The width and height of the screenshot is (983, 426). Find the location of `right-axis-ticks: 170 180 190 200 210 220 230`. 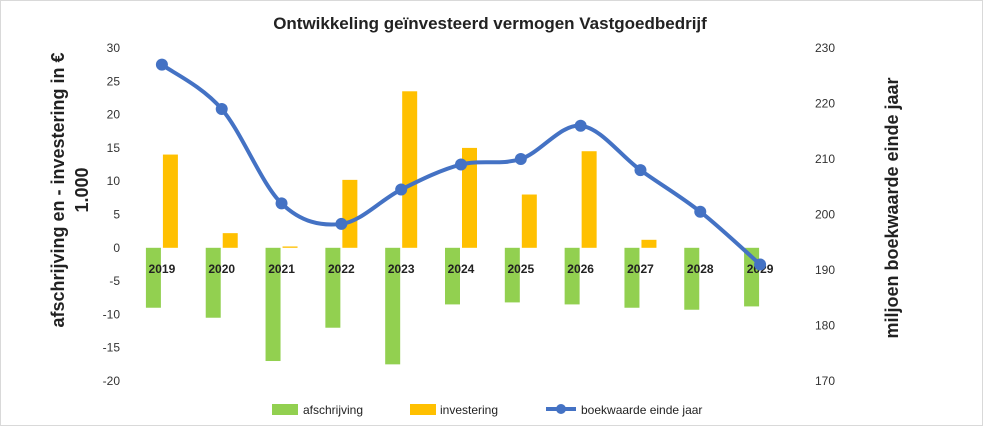

right-axis-ticks: 170 180 190 200 210 220 230 is located at coordinates (825, 214).